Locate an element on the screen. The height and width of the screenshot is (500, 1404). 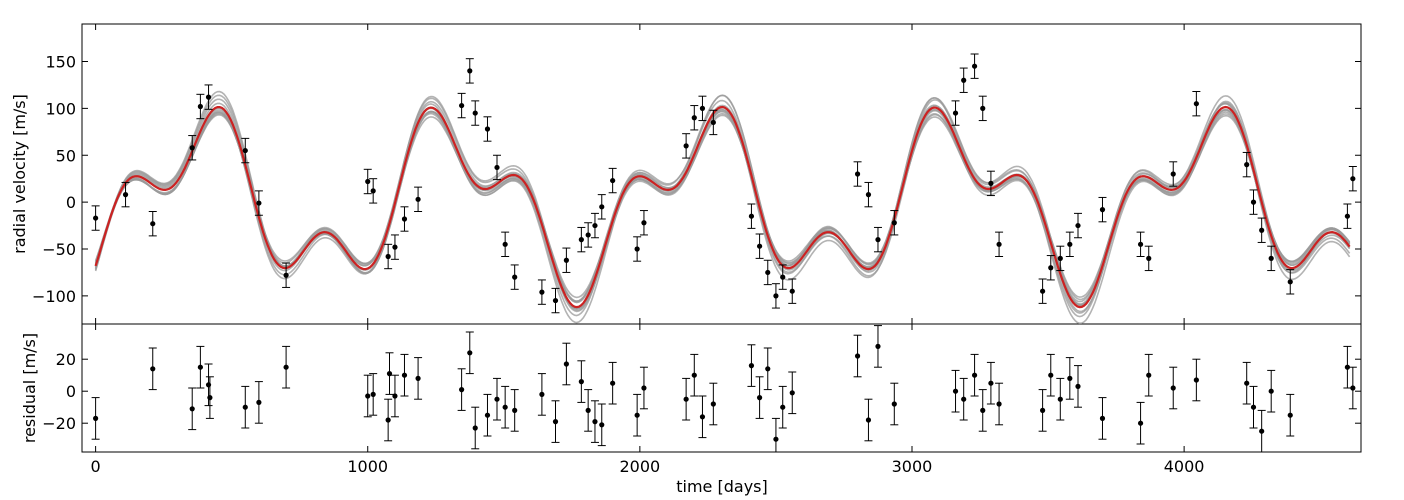
x-axis-label: time [days] is located at coordinates (721, 486).